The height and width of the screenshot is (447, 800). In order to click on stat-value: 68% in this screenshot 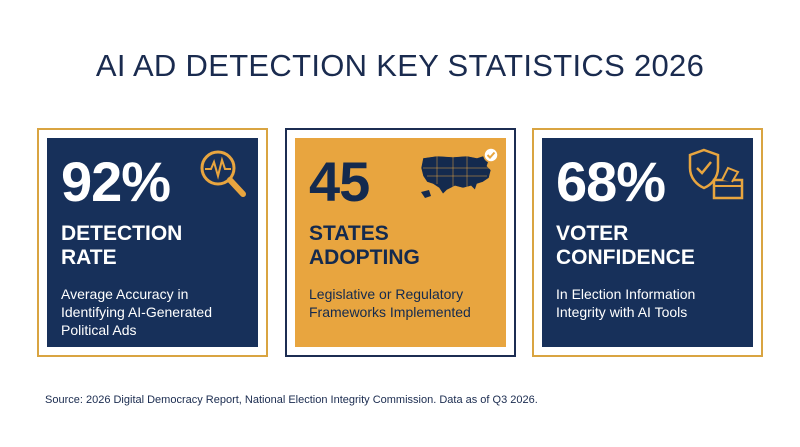, I will do `click(611, 181)`.